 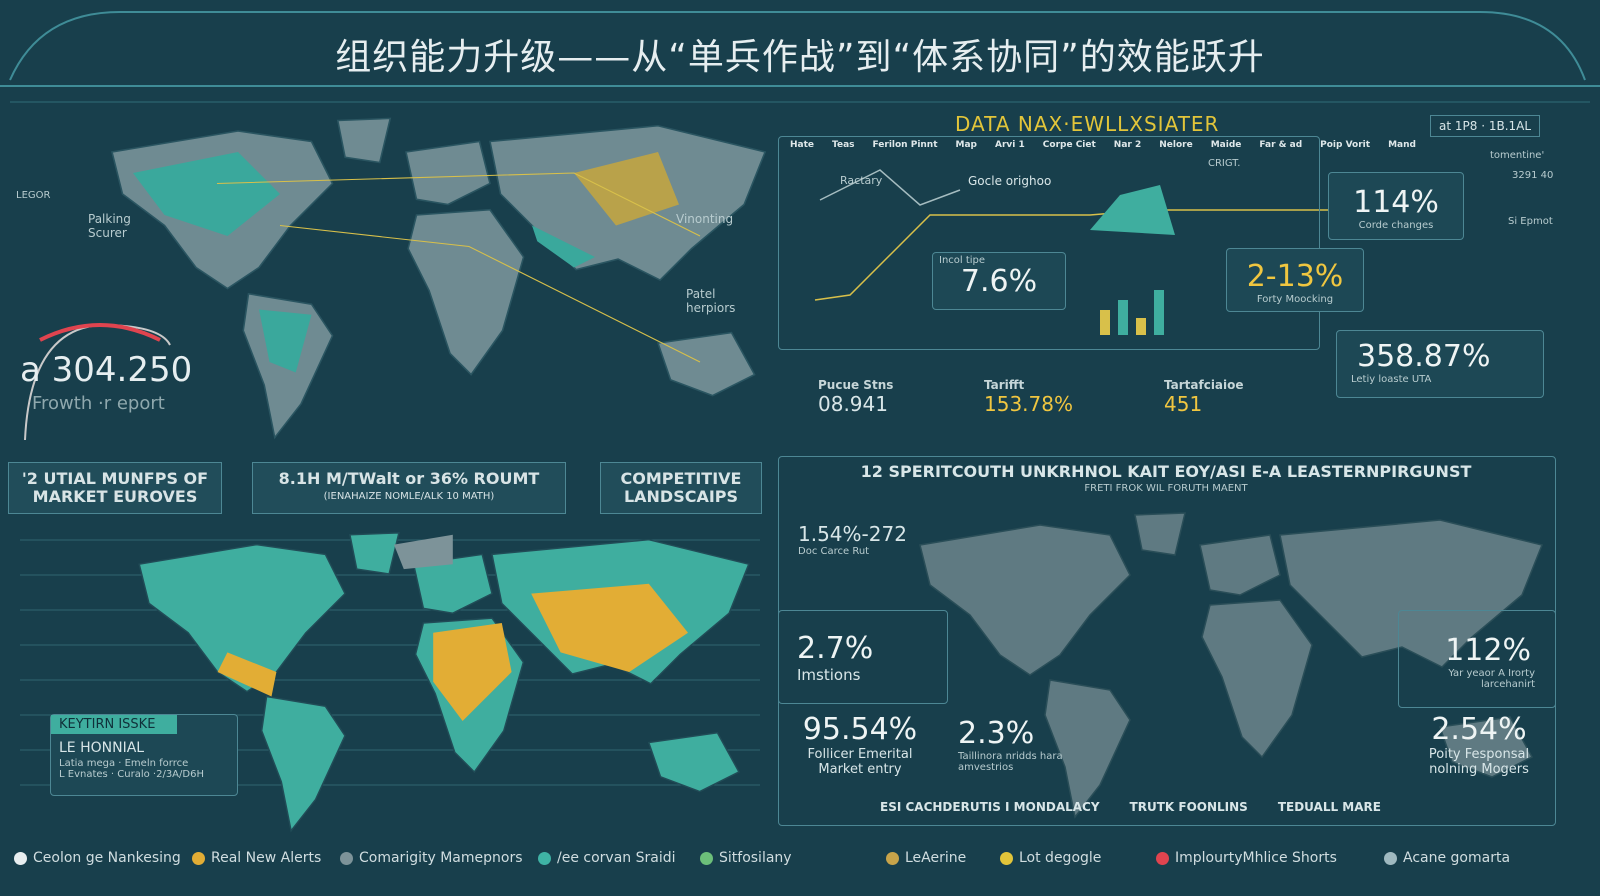 What do you see at coordinates (1491, 679) in the screenshot?
I see `kpi-label: Yar yeaor A Irorty larcehanirt` at bounding box center [1491, 679].